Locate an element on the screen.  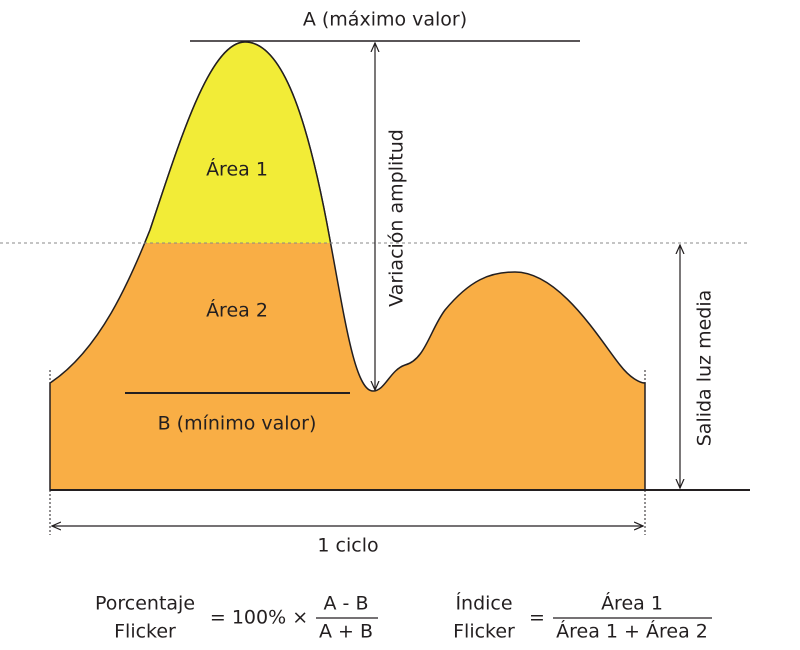
formula-denominator: A + B is located at coordinates (346, 632).